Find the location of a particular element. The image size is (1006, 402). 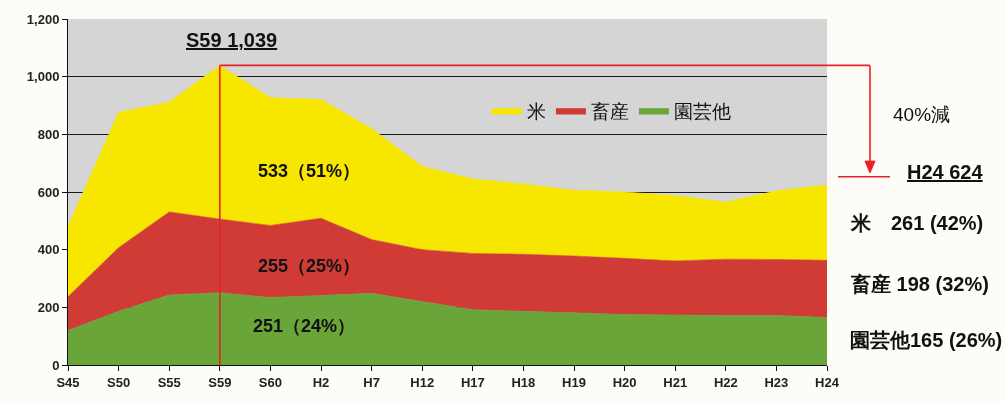

y-tick-label: 0 is located at coordinates (56, 365).